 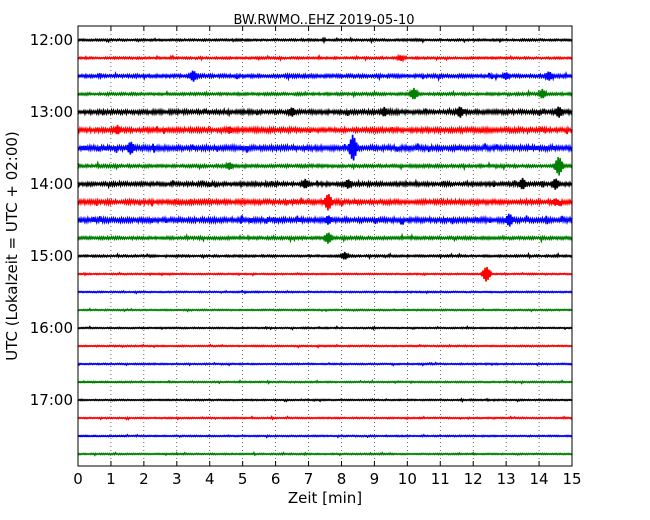 What do you see at coordinates (51, 400) in the screenshot?
I see `y-tick-label: 17:00` at bounding box center [51, 400].